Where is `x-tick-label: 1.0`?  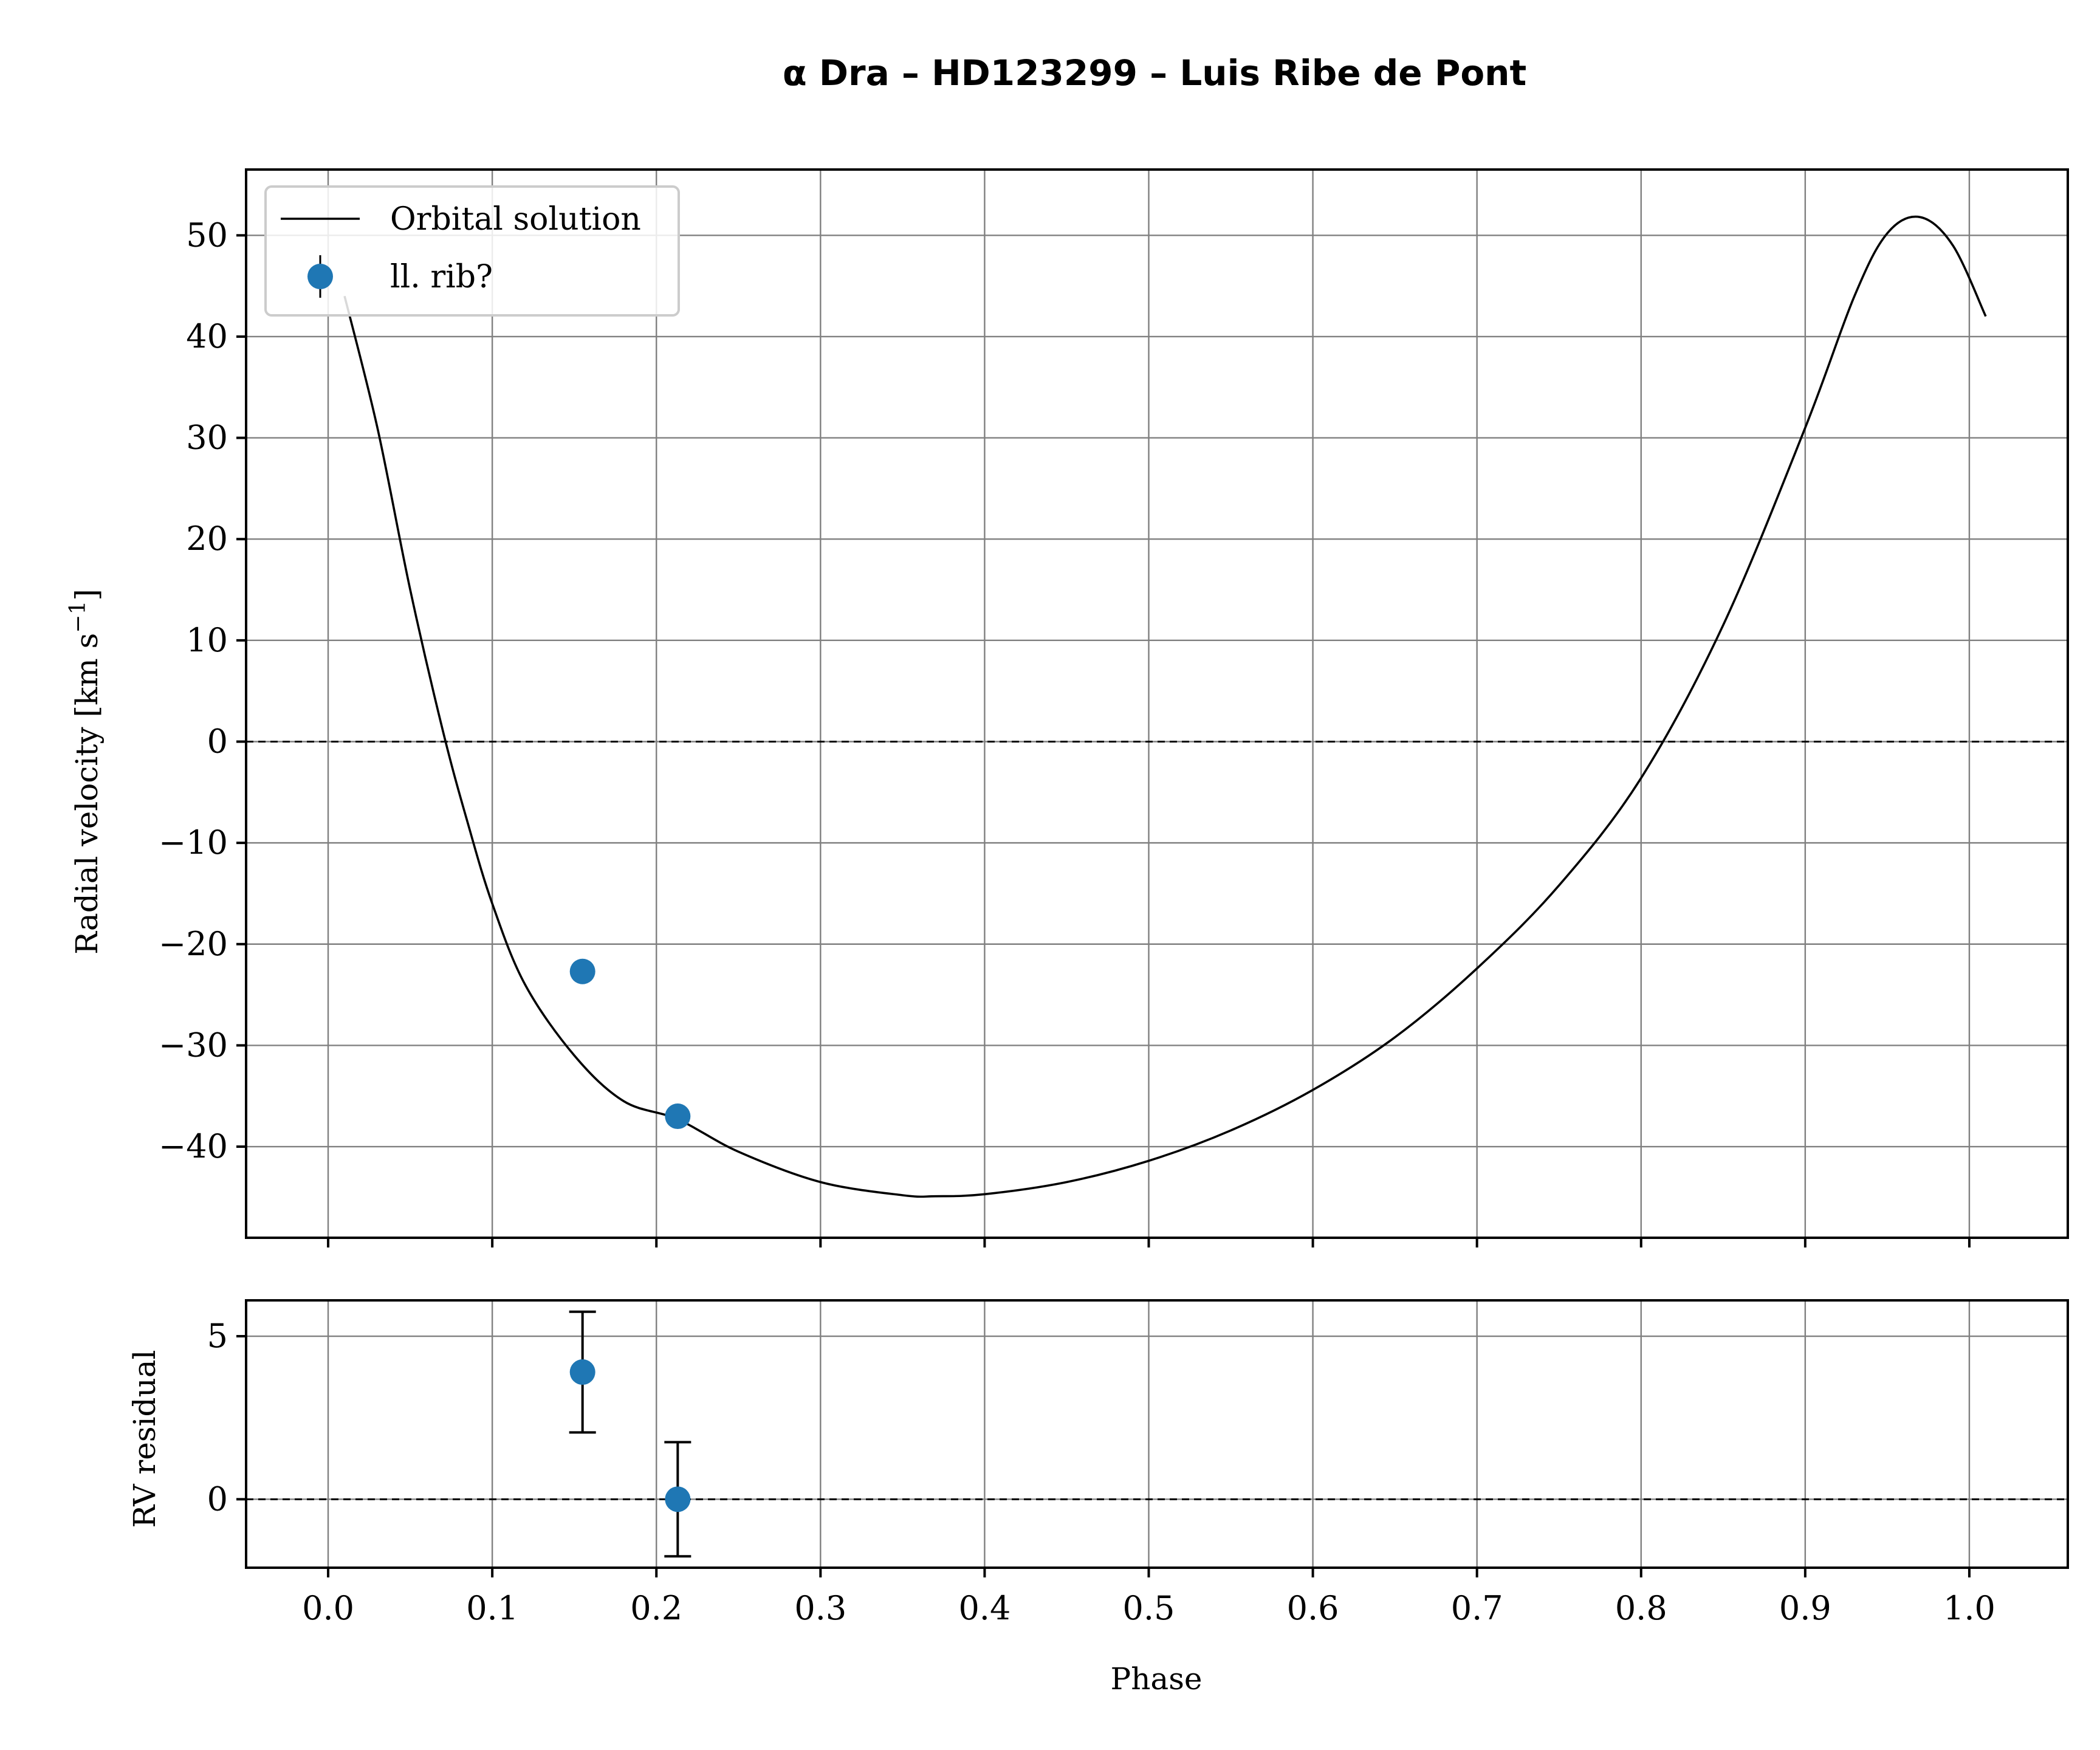 x-tick-label: 1.0 is located at coordinates (1969, 1608).